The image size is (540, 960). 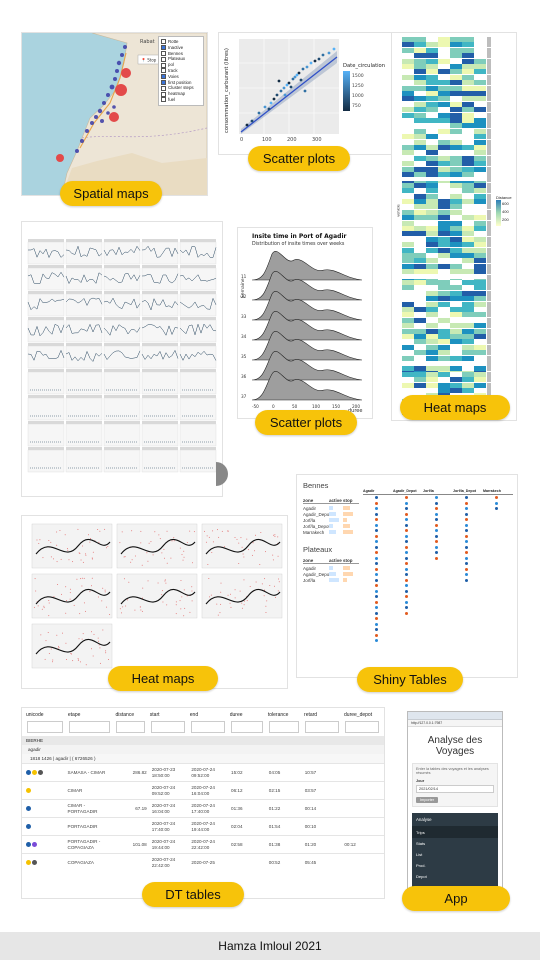 What do you see at coordinates (181, 77) in the screenshot?
I see `map-layer-item: Voies` at bounding box center [181, 77].